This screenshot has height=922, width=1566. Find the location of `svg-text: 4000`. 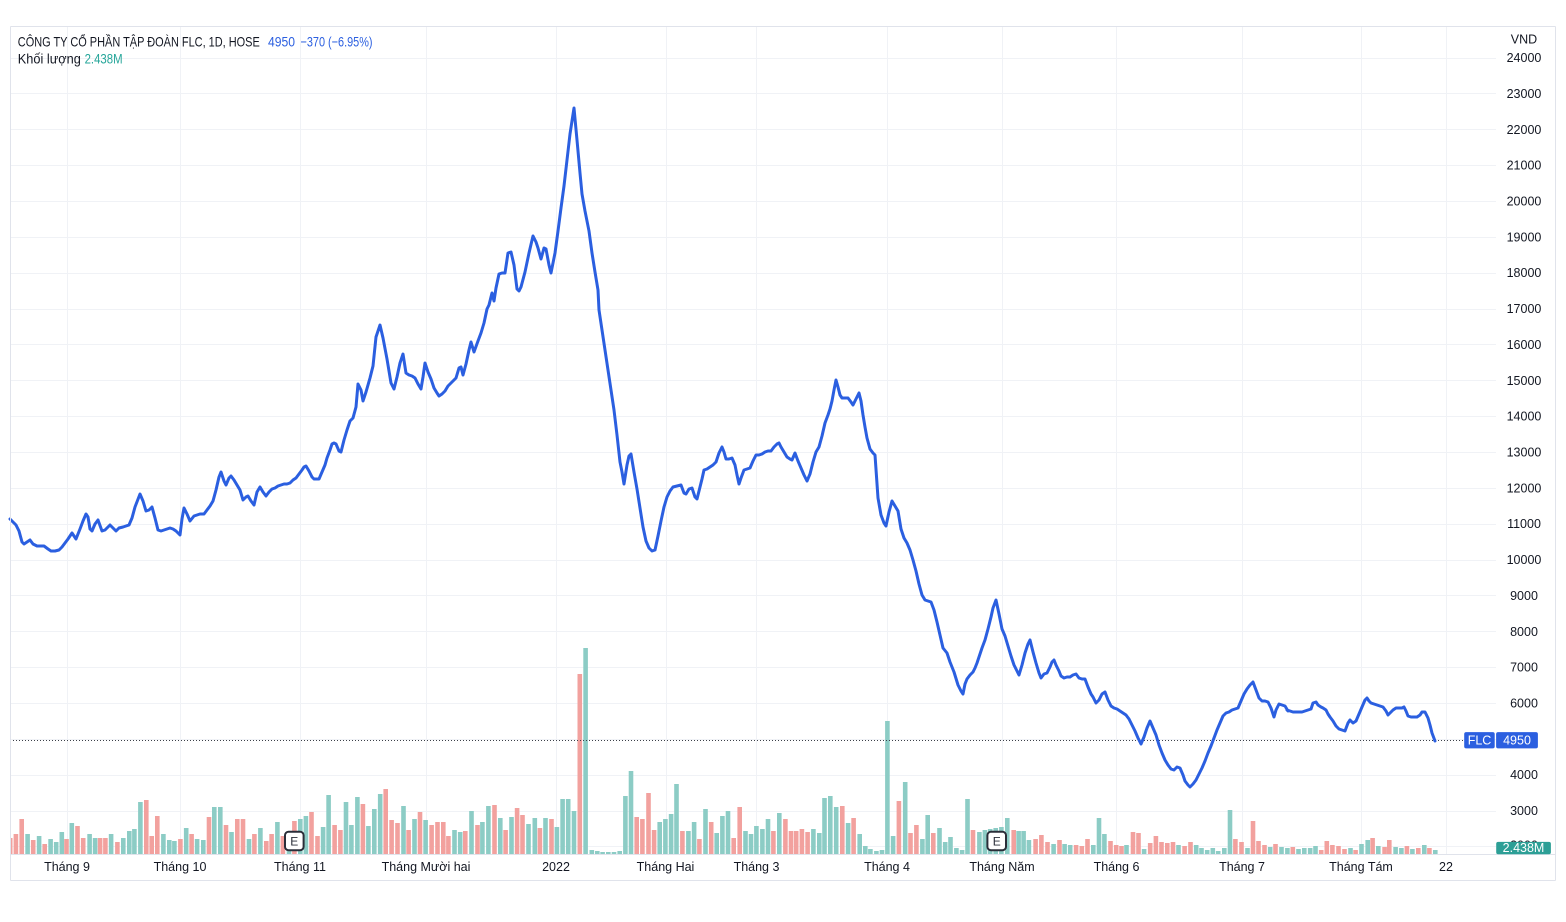

svg-text: 4000 is located at coordinates (1524, 775).